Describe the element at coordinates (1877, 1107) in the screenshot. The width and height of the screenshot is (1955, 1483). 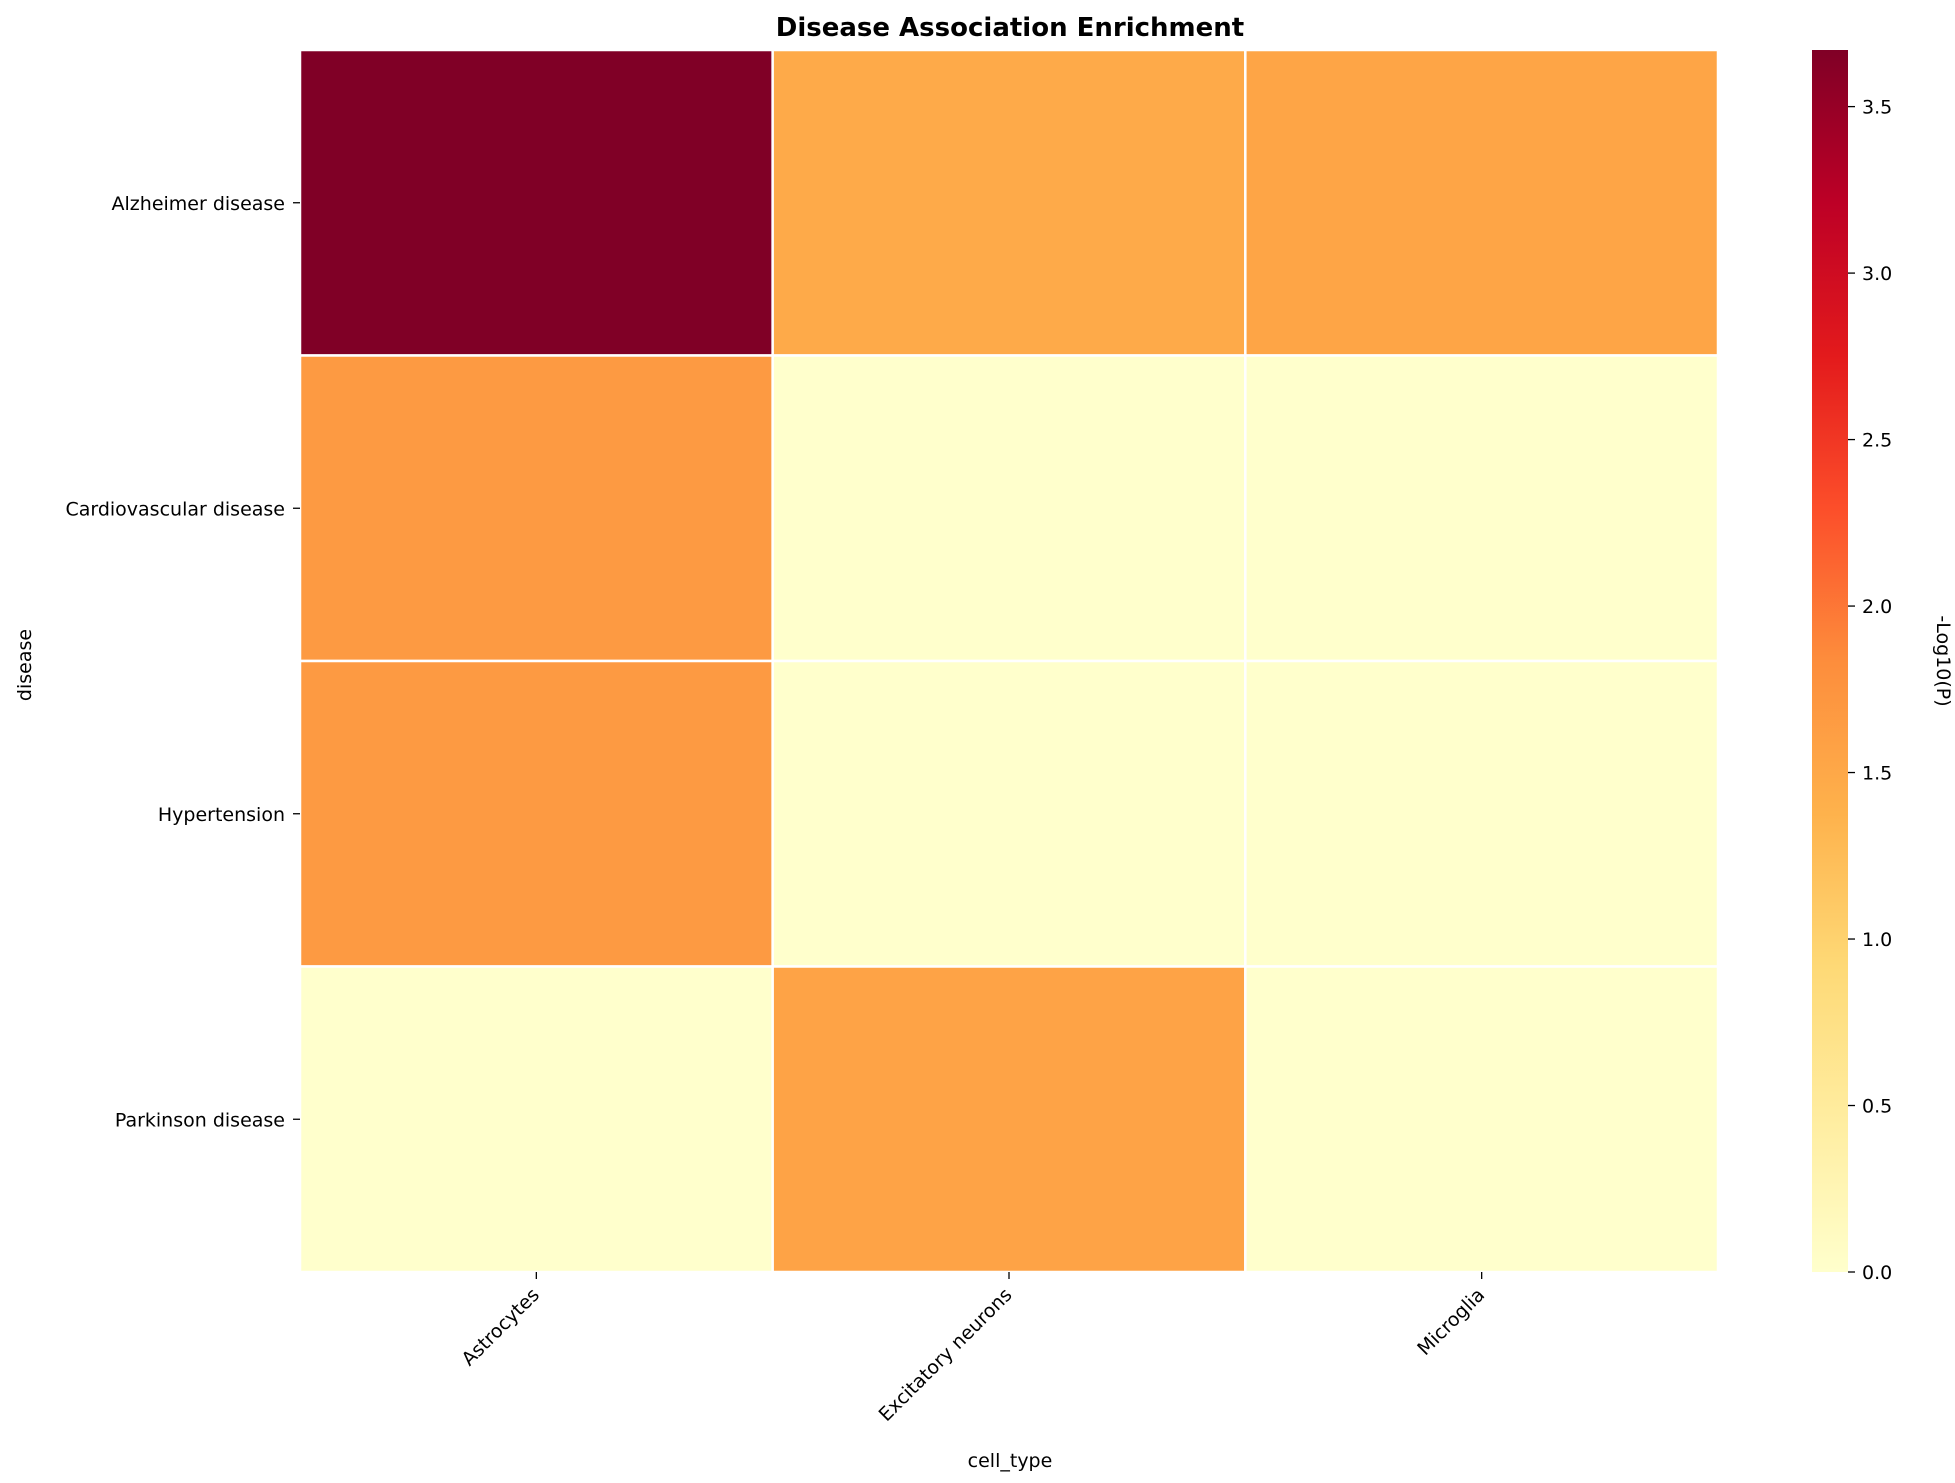
I see `colorbar-tick-label: 0.5` at that location.